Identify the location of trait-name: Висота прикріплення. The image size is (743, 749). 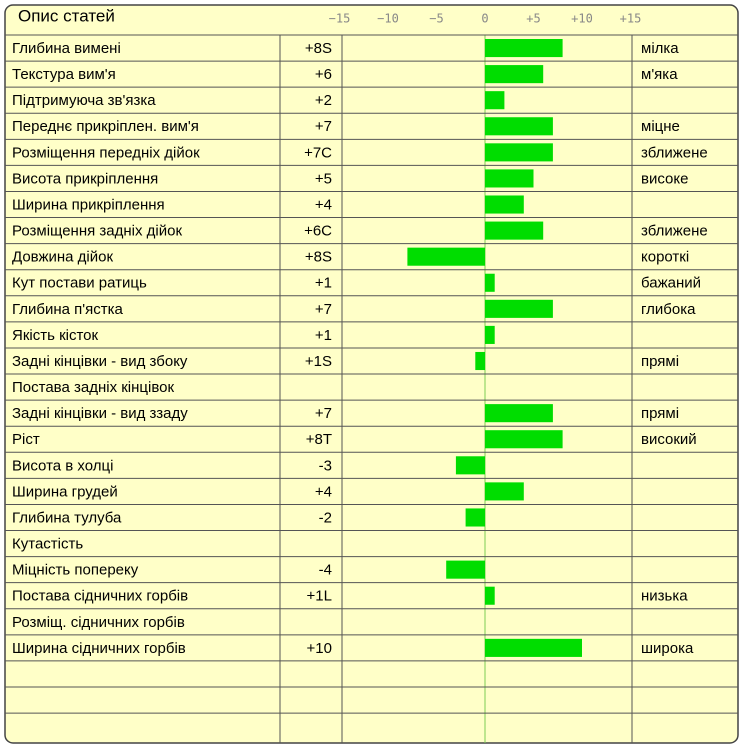
(85, 178).